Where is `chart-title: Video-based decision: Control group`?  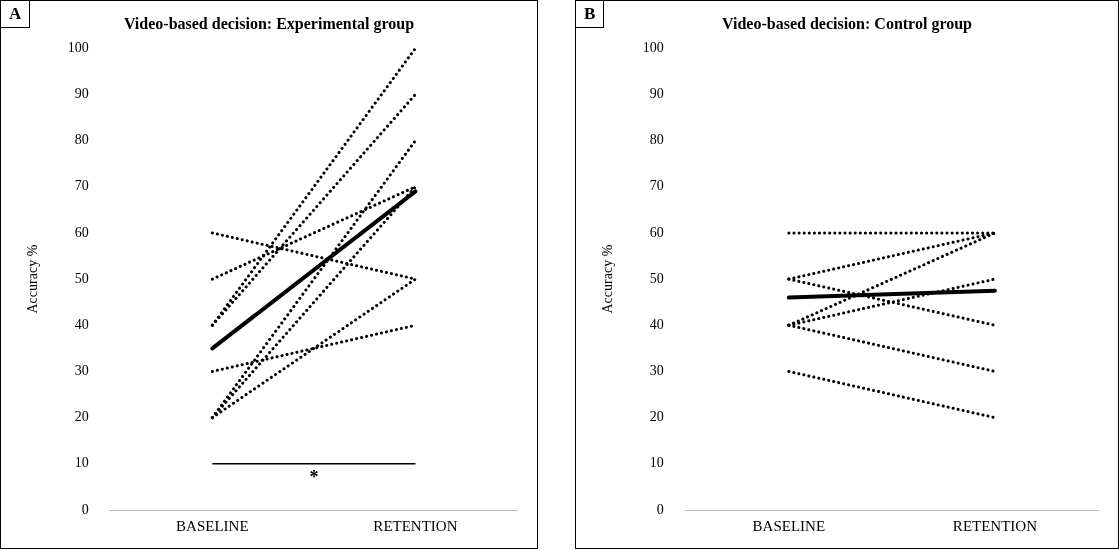 chart-title: Video-based decision: Control group is located at coordinates (847, 23).